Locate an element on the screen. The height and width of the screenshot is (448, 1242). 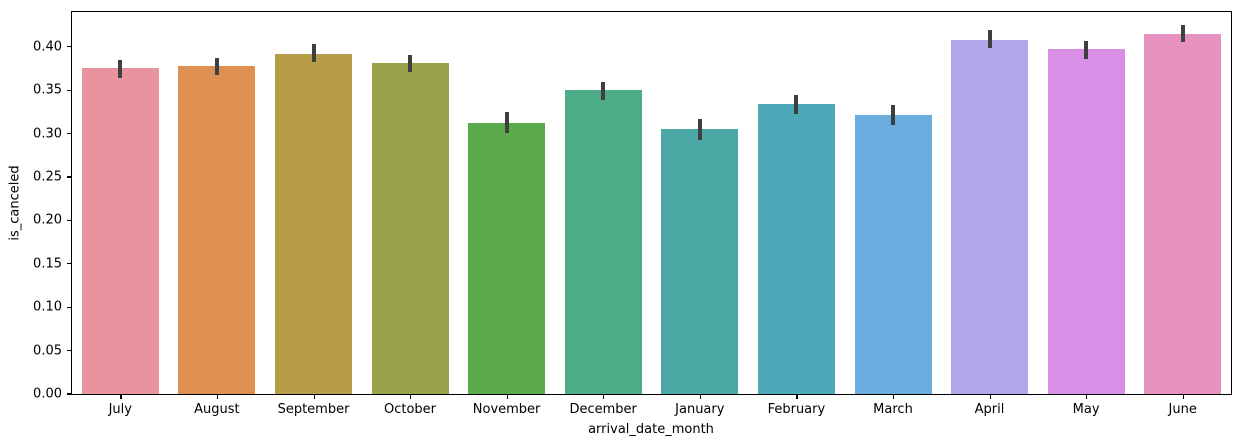
y-tick-label-0-40: 0.40 is located at coordinates (47, 47).